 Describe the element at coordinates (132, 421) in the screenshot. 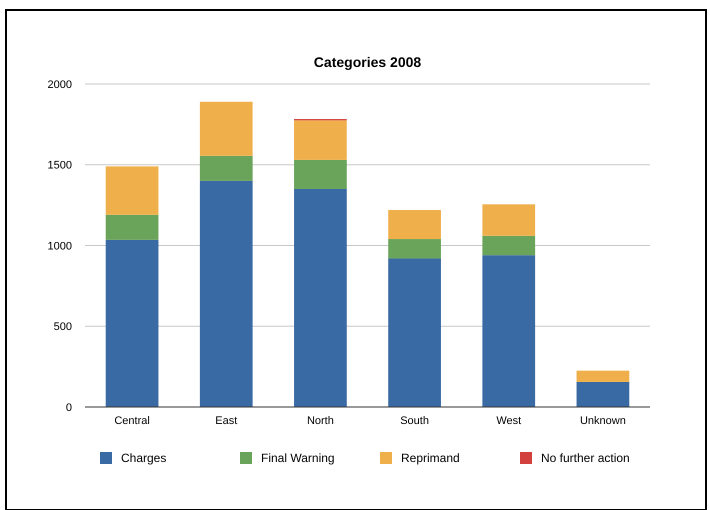

I see `x-tick-label: Central` at that location.